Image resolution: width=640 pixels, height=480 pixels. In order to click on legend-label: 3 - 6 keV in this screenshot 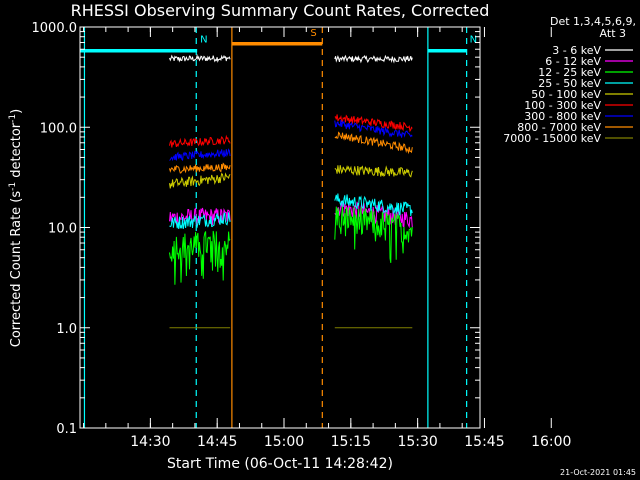, I will do `click(576, 50)`.